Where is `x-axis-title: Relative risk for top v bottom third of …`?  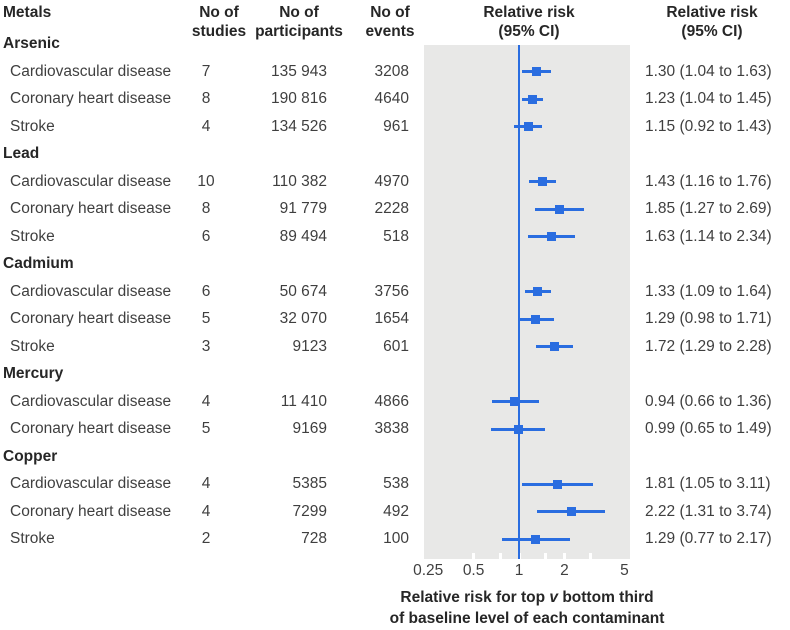 x-axis-title: Relative risk for top v bottom third of … is located at coordinates (527, 608).